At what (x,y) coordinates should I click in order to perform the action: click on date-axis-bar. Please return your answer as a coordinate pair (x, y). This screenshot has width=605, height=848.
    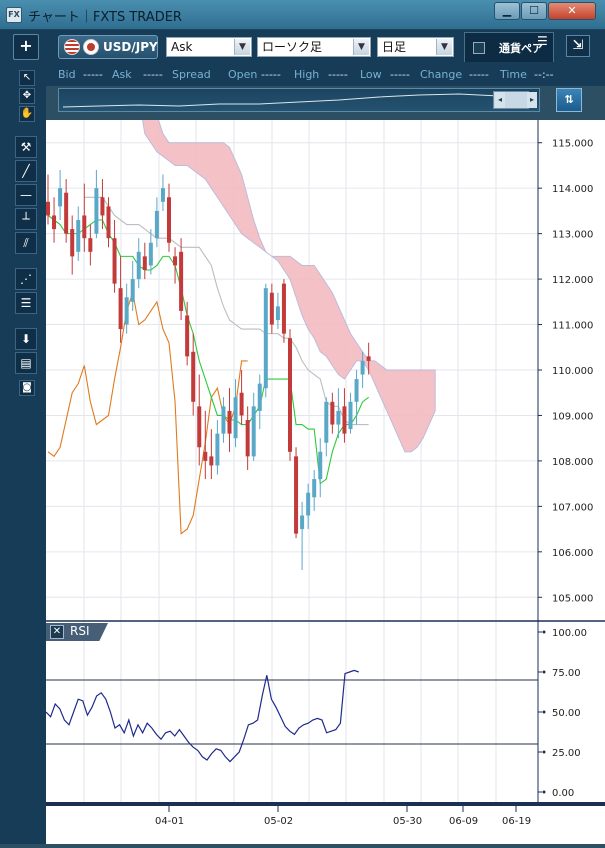
    Looking at the image, I should click on (325, 804).